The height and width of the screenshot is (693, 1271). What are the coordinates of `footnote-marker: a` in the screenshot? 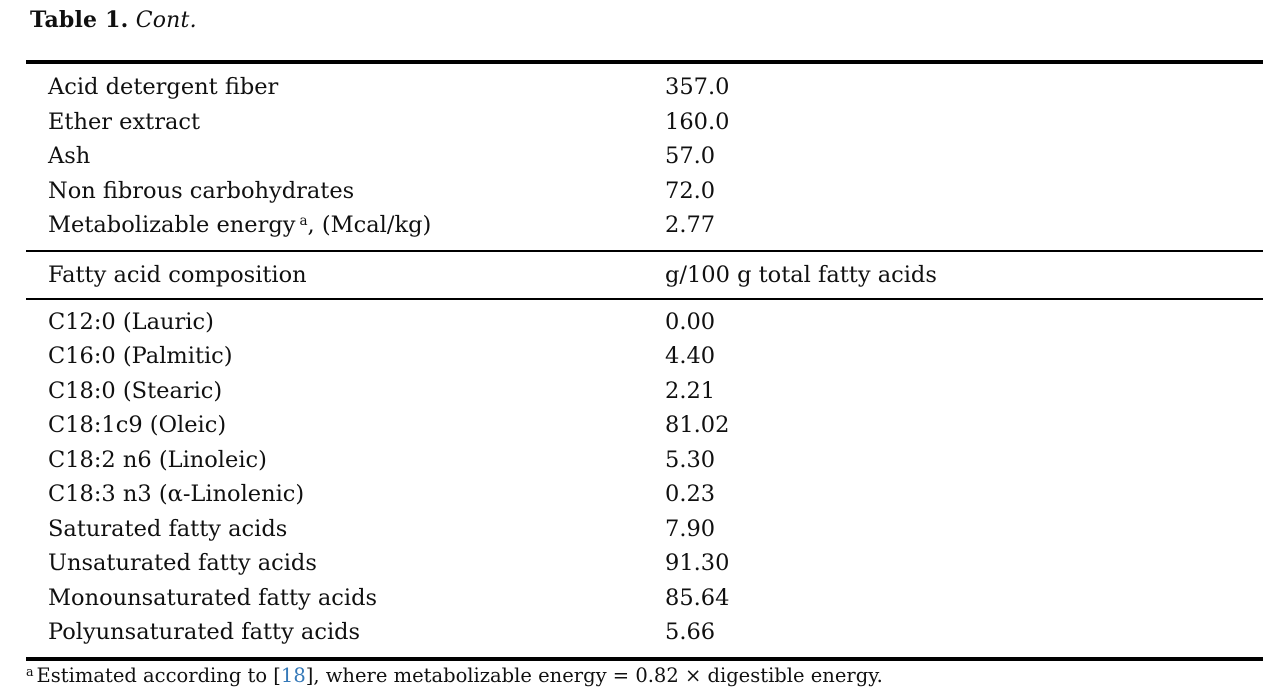 It's located at (30, 671).